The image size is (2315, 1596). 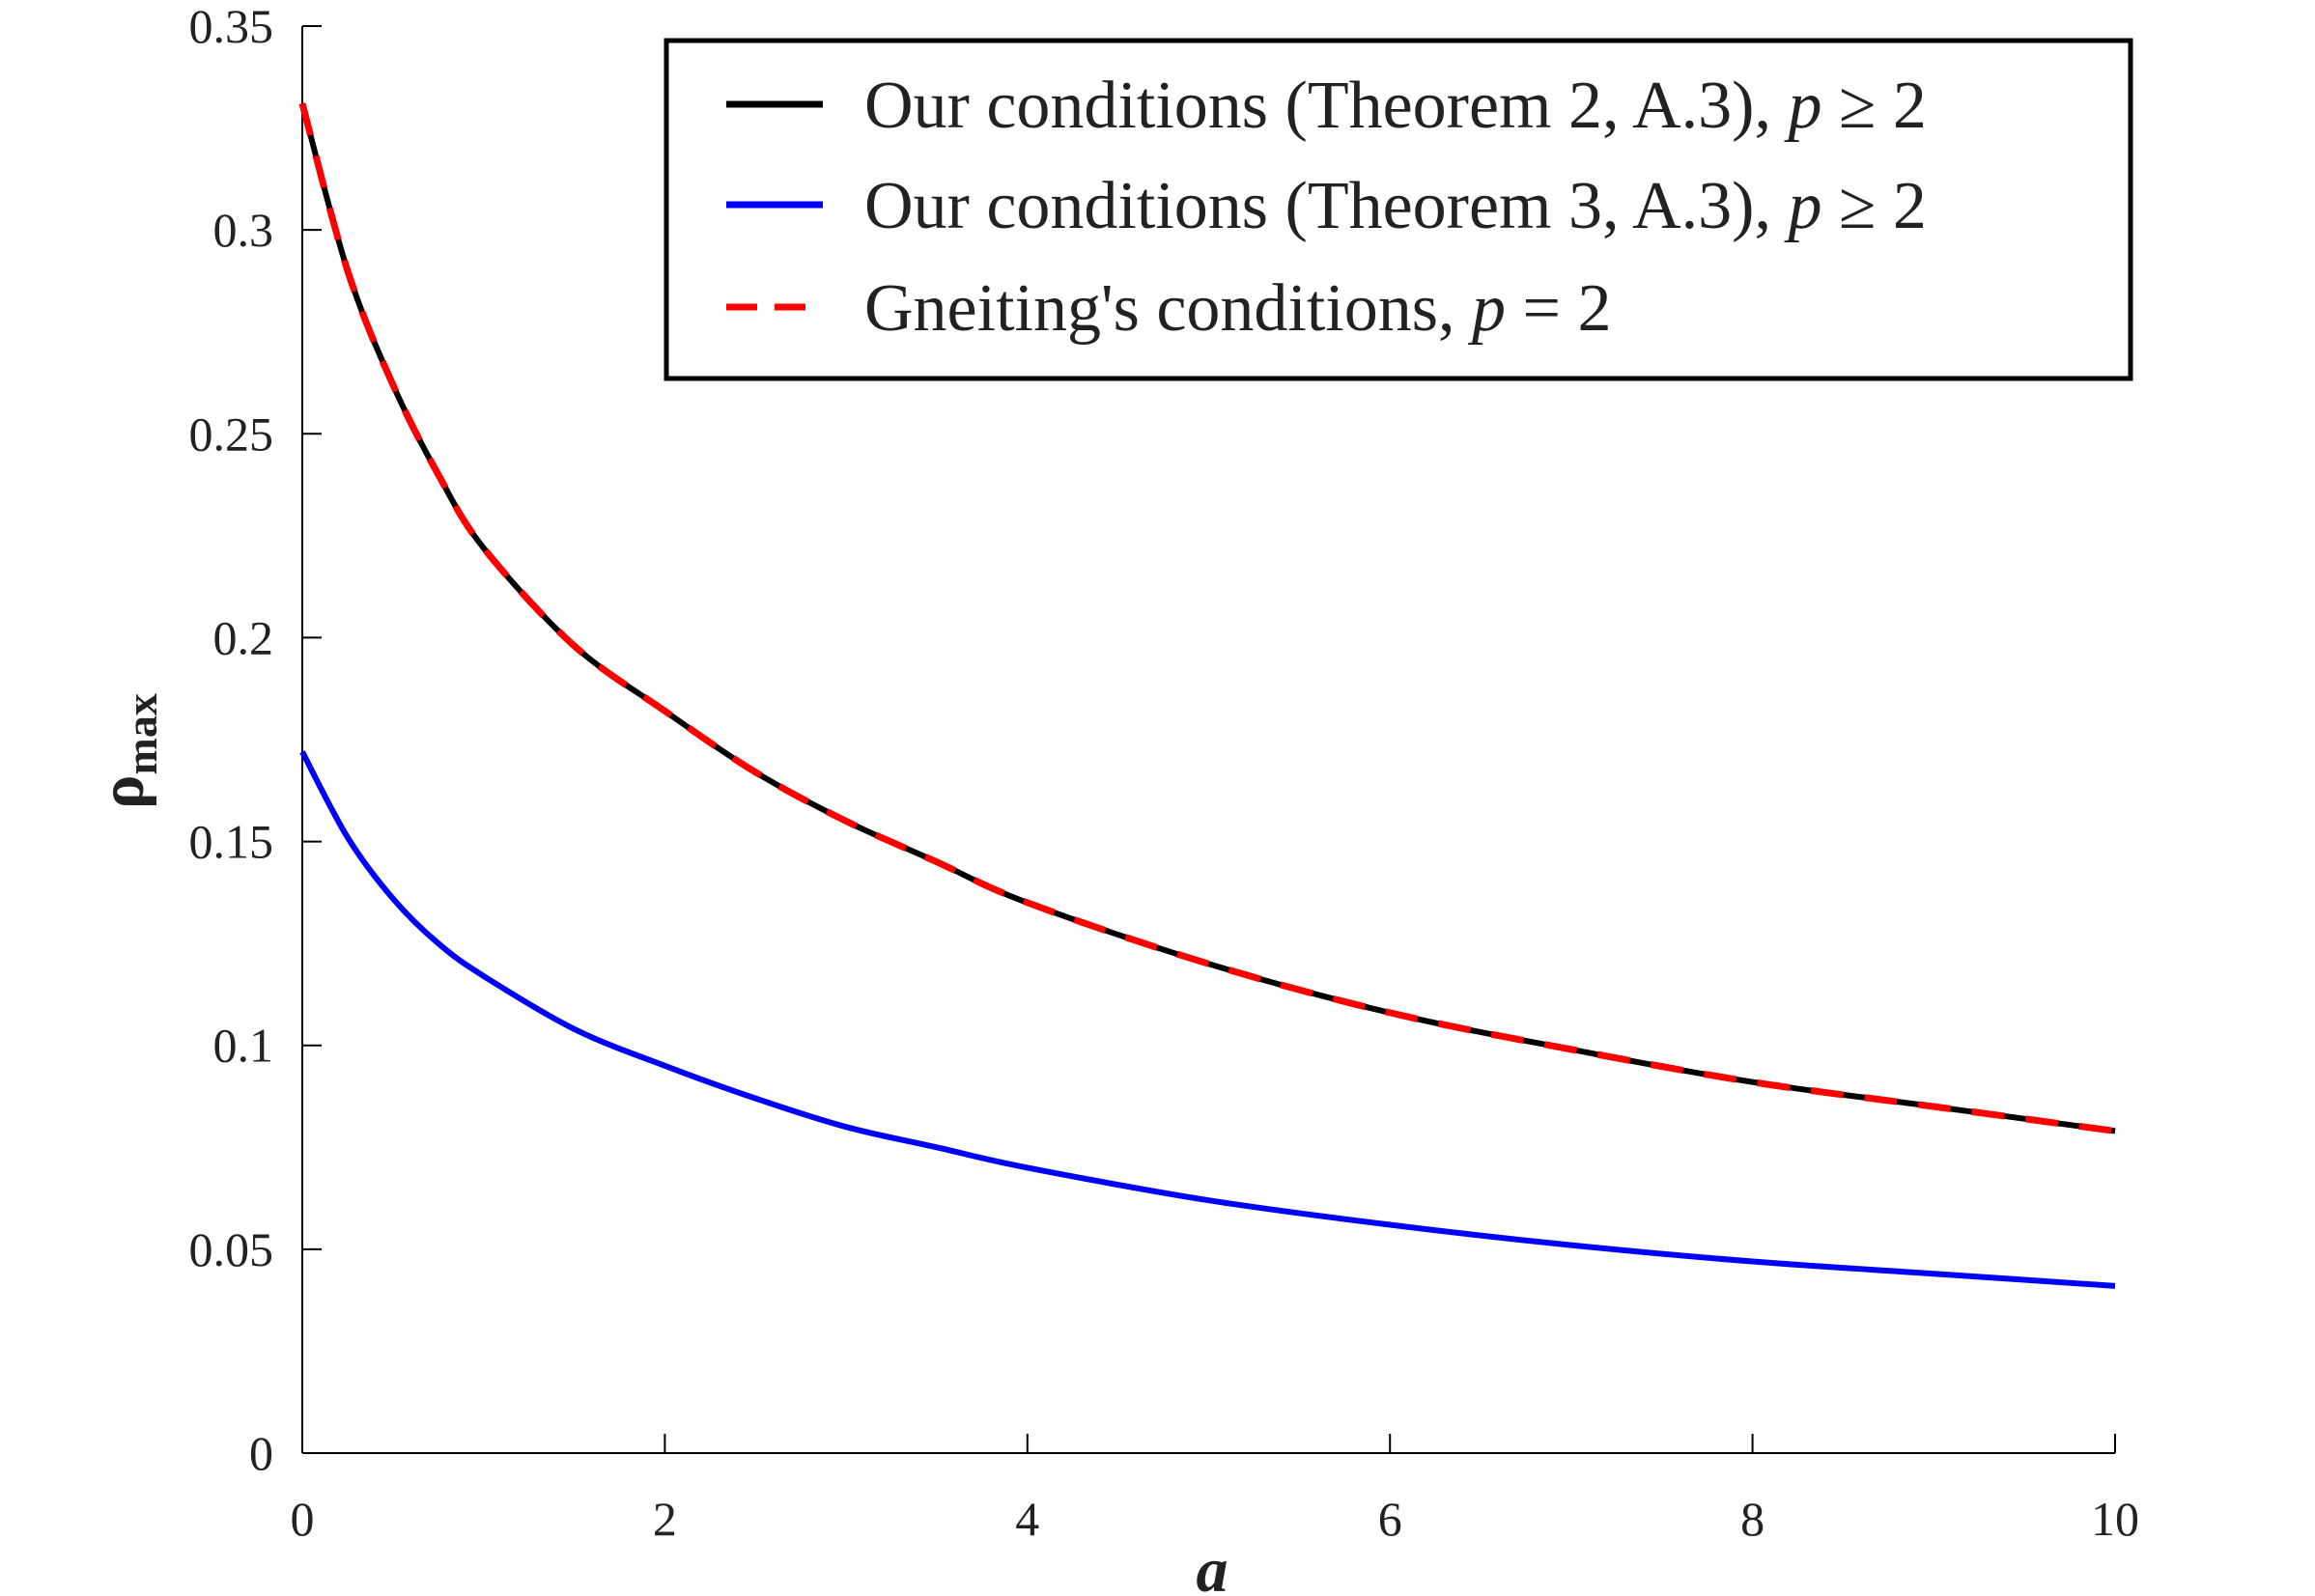 What do you see at coordinates (261, 1453) in the screenshot?
I see `y-tick-label: 0` at bounding box center [261, 1453].